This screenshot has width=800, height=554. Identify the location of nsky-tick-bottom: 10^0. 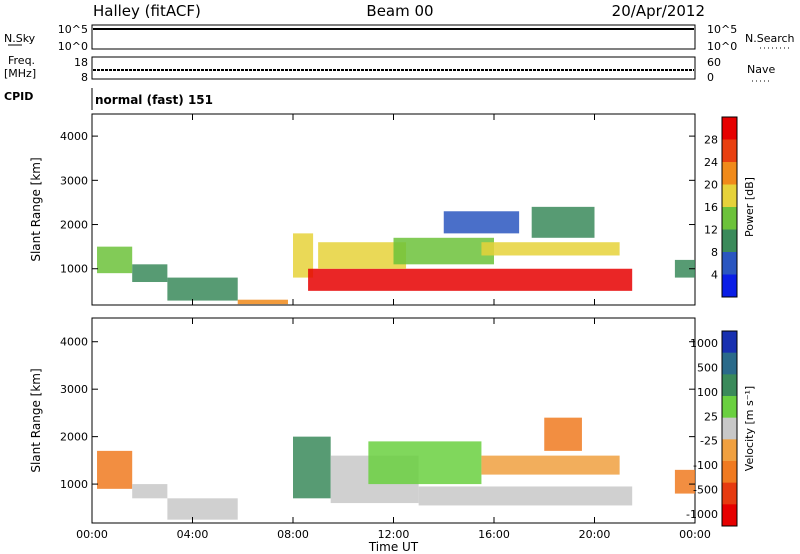
(73, 46).